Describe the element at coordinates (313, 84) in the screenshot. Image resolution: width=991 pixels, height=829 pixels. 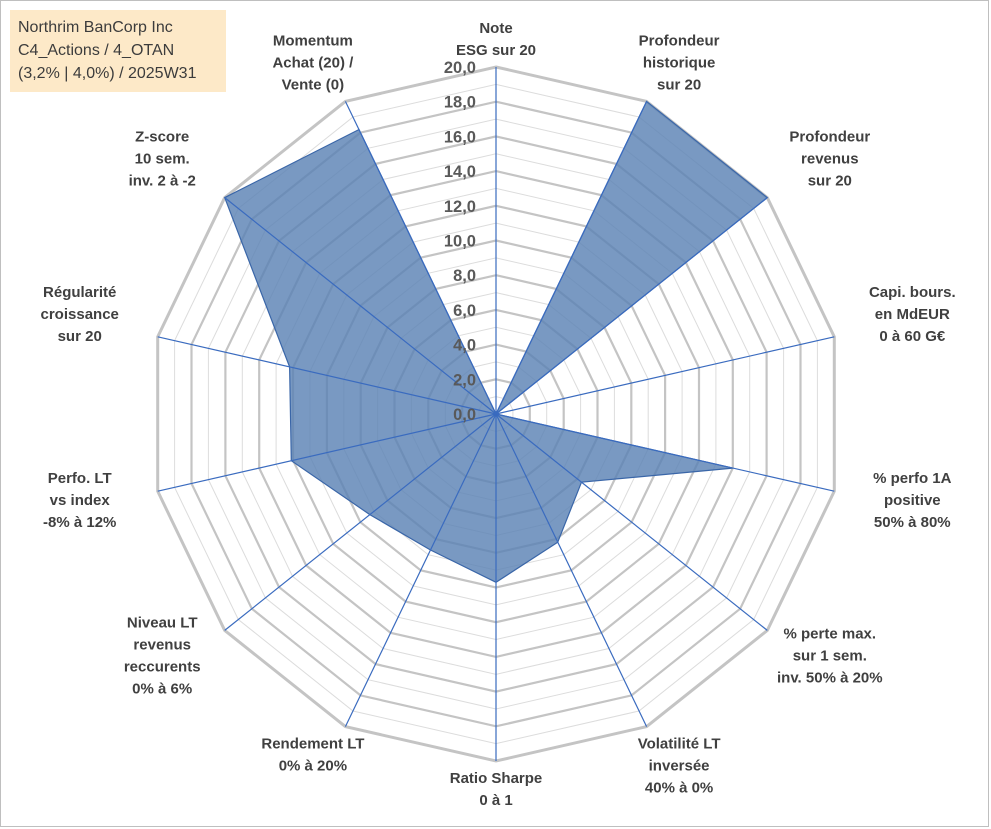
I see `axis-label-line: Vente (0)` at that location.